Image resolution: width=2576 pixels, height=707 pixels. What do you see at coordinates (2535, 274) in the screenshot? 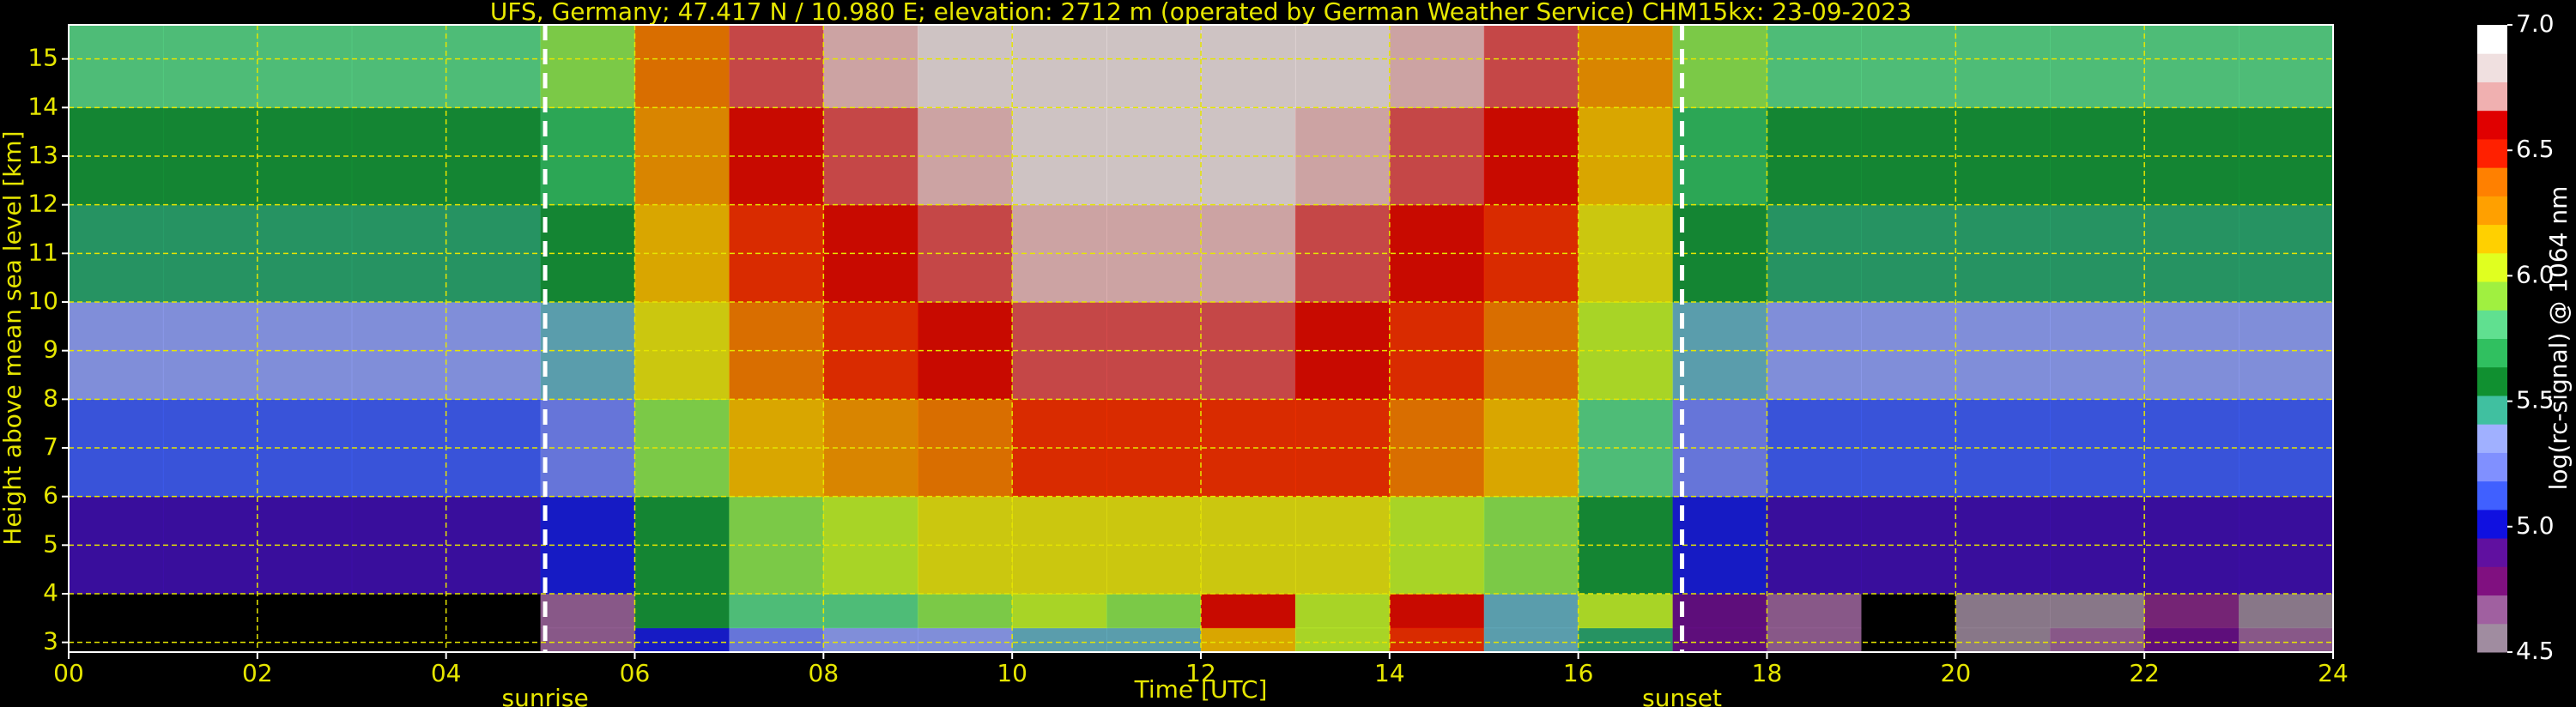
I see `colorbar-tick-label: 6.0` at bounding box center [2535, 274].